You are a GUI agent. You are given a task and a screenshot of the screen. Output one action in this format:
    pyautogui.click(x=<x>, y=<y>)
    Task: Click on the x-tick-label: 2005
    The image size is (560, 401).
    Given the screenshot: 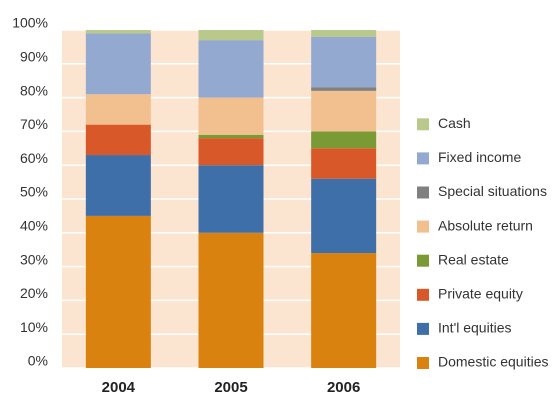 What is the action you would take?
    pyautogui.click(x=230, y=387)
    